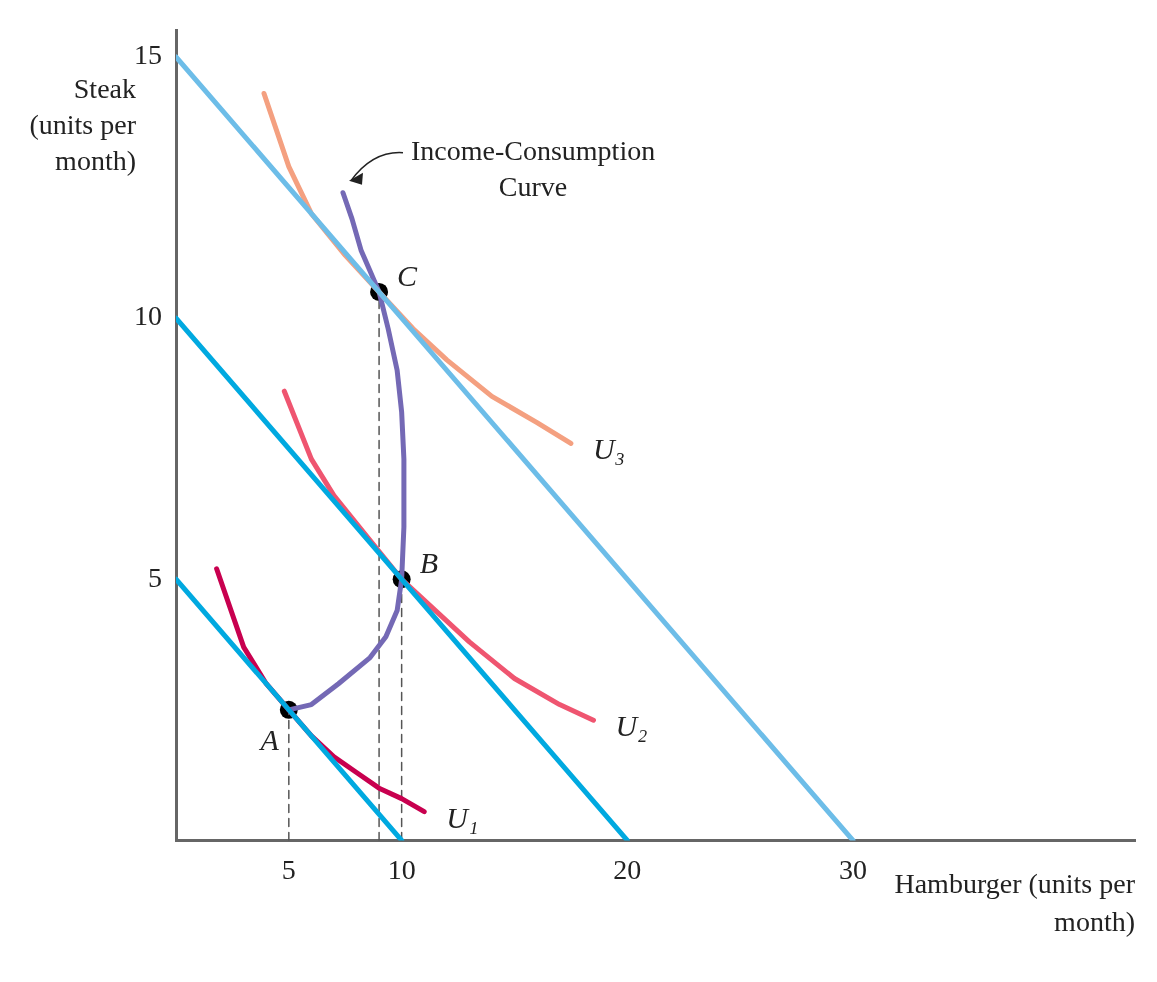 The image size is (1157, 982). Describe the element at coordinates (83, 125) in the screenshot. I see `y-axis-title: Steak (units per month)` at that location.